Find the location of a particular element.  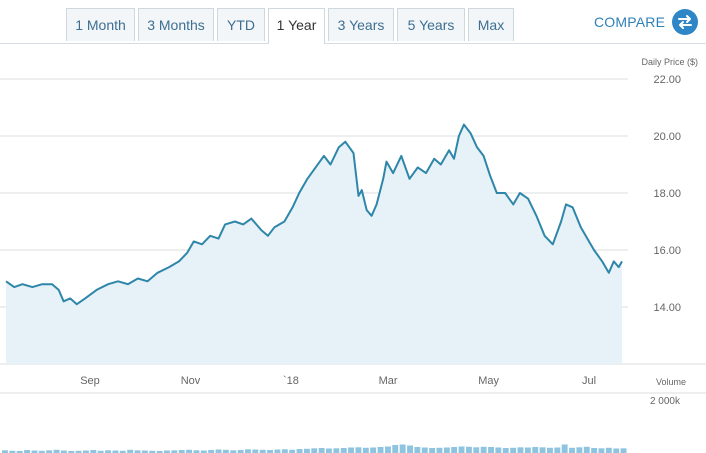

y-tick-label: 20.00 is located at coordinates (667, 137).